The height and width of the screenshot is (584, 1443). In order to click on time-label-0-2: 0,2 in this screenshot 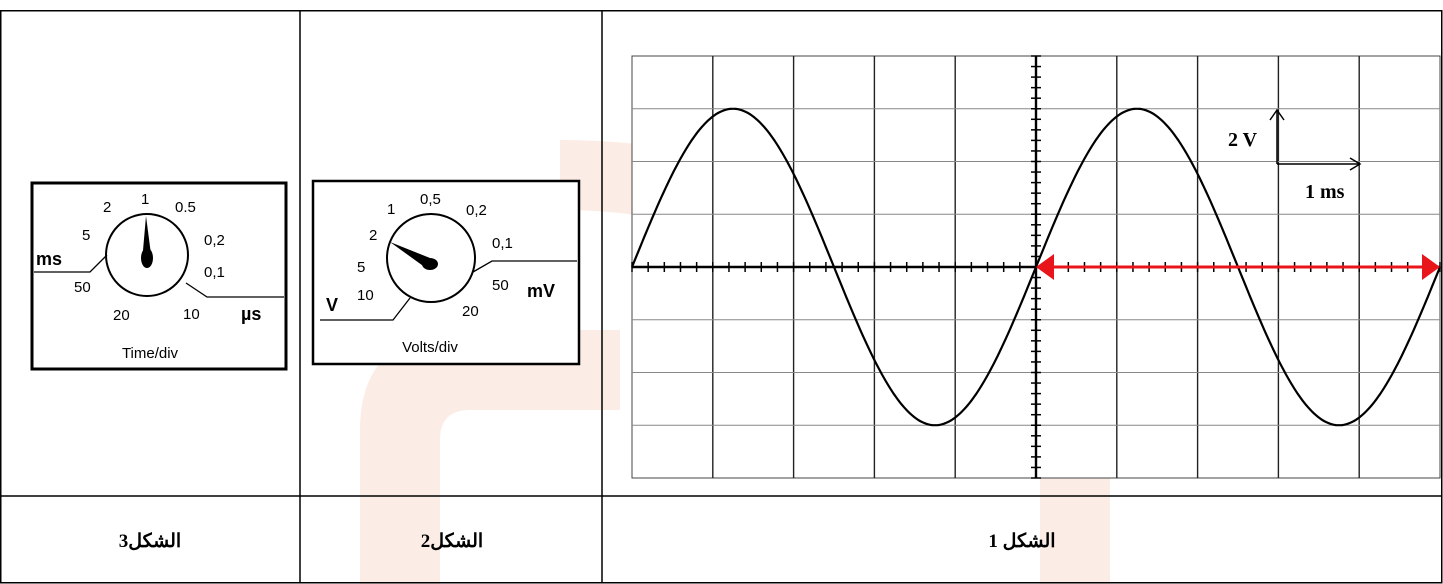, I will do `click(214, 240)`.